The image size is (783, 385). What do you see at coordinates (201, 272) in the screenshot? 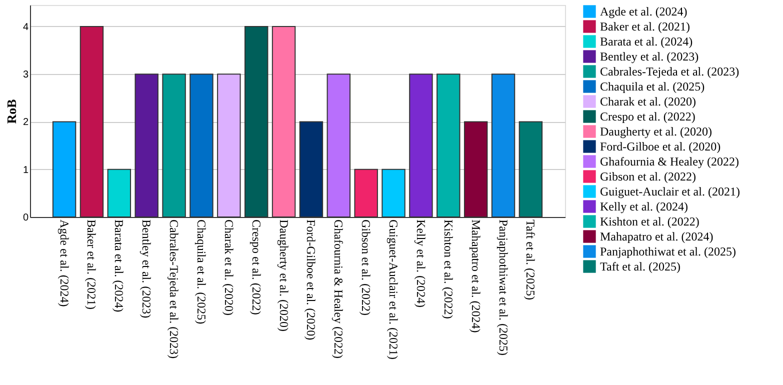
I see `x-tick-label: Chaquila et al. (2025)` at bounding box center [201, 272].